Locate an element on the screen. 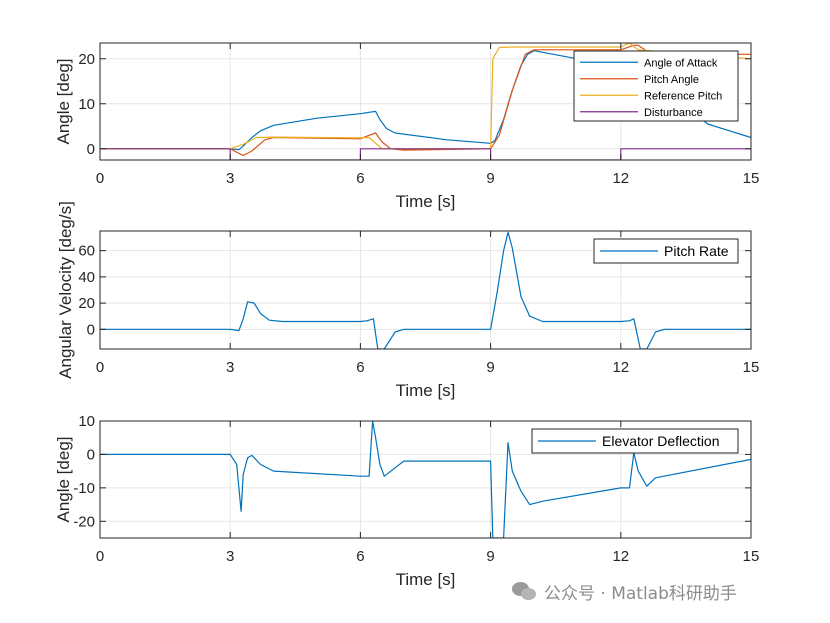 This screenshot has height=623, width=830. legend-label: Pitch Rate is located at coordinates (696, 251).